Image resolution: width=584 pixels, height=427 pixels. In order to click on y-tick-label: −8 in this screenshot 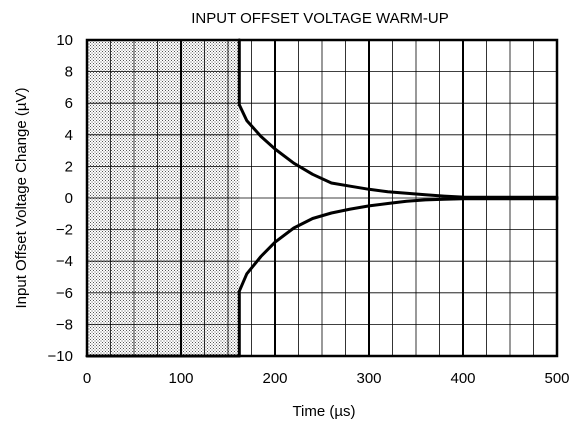, I will do `click(64, 324)`.